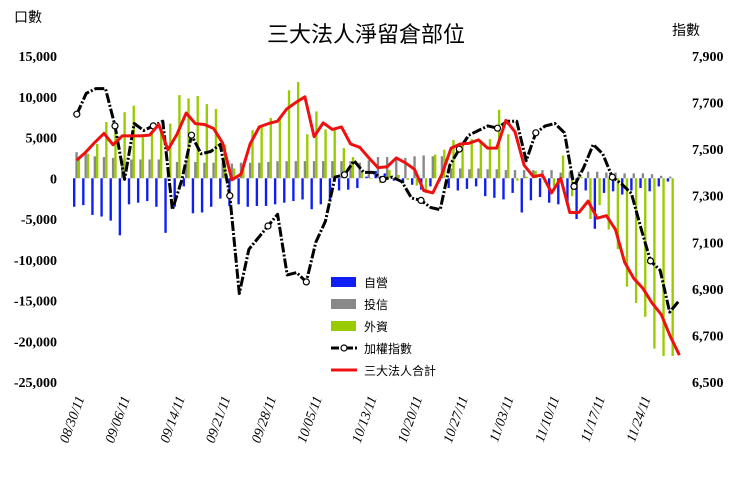 The image size is (739, 481). What do you see at coordinates (264, 419) in the screenshot?
I see `x-tick-label: 09/28/11` at bounding box center [264, 419].